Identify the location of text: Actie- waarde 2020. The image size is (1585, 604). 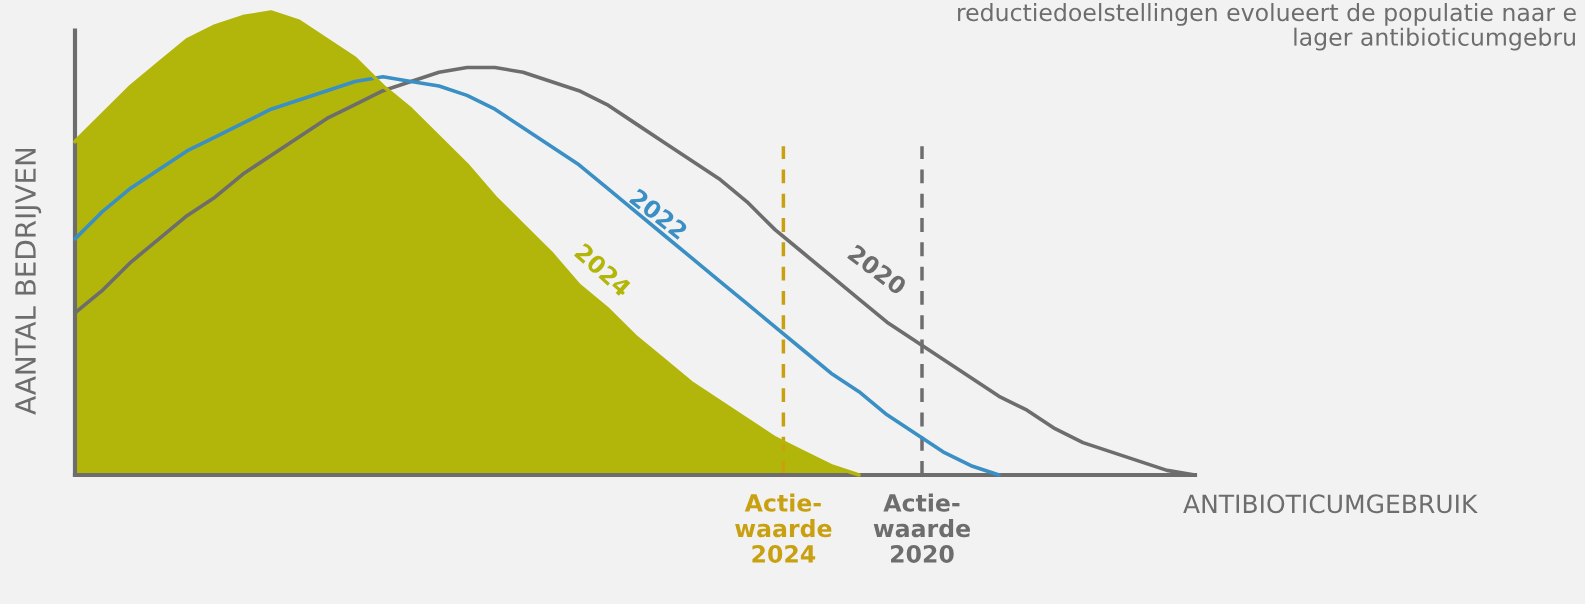
(921, 528).